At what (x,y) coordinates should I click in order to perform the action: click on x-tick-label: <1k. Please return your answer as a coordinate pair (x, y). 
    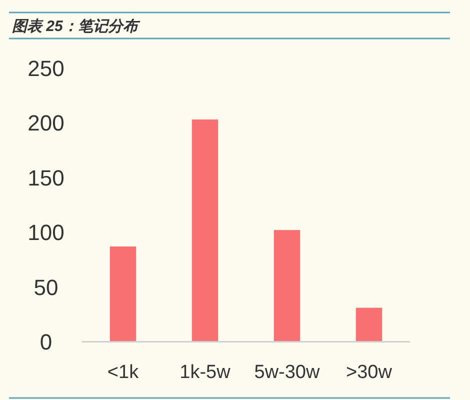
    Looking at the image, I should click on (123, 372).